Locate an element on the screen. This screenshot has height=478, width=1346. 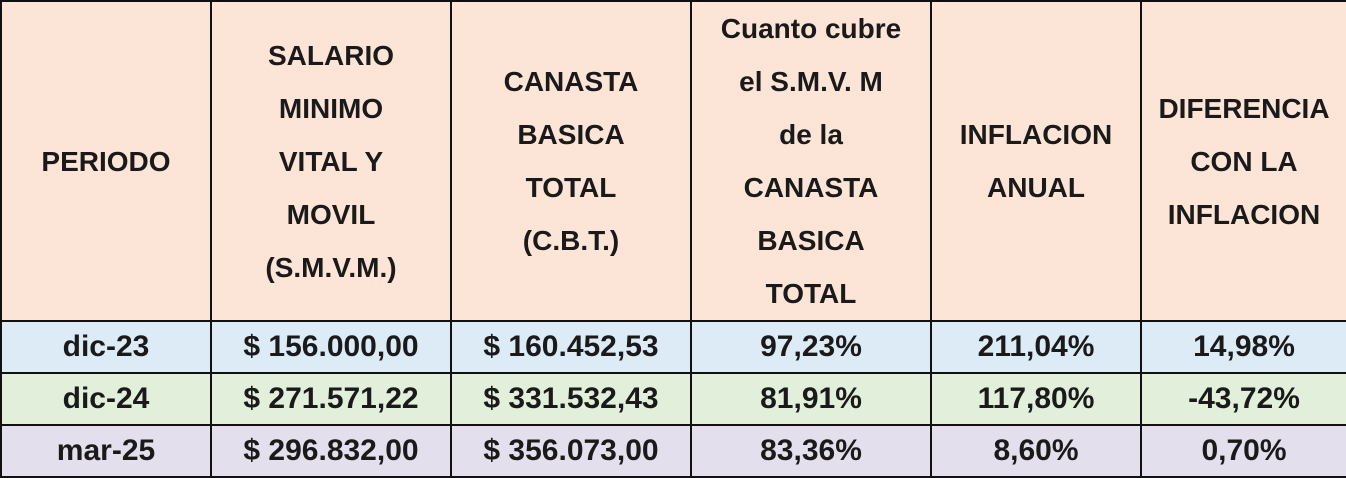
value-cell: 97,23% is located at coordinates (811, 347).